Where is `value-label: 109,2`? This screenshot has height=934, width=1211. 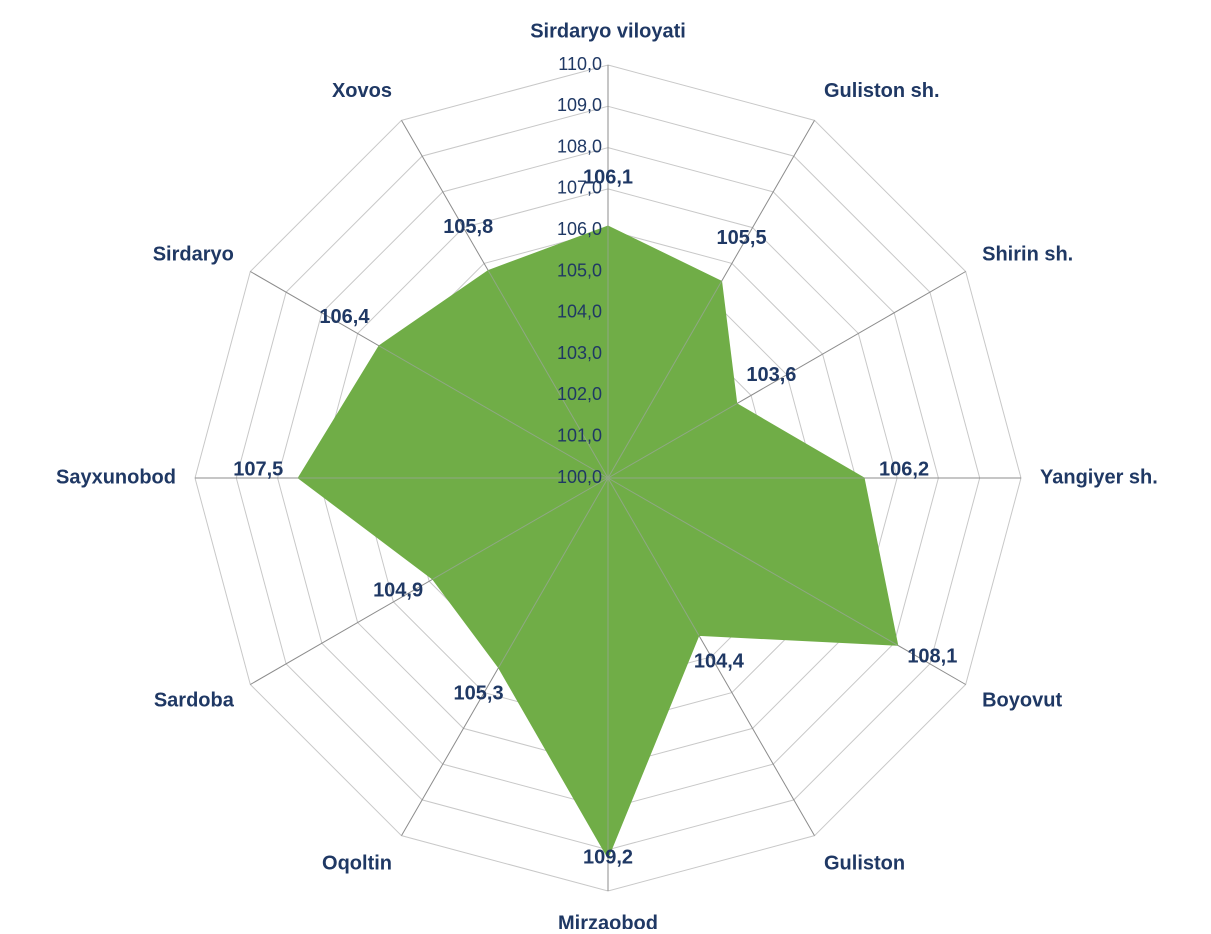
value-label: 109,2 is located at coordinates (608, 857).